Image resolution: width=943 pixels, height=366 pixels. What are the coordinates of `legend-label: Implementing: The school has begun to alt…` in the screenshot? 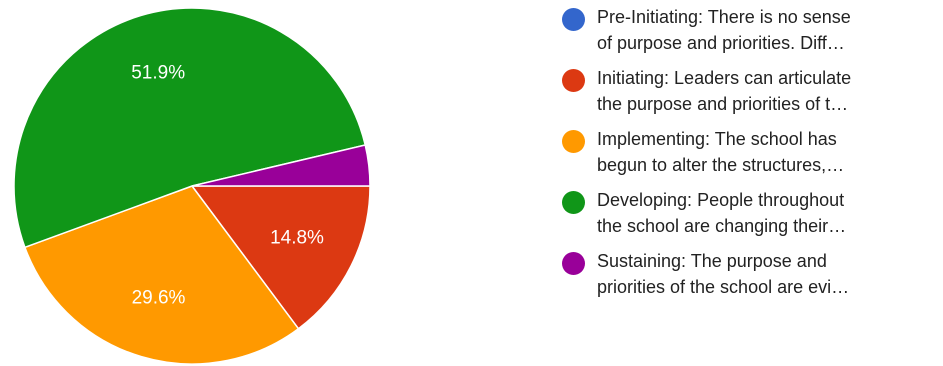 It's located at (720, 152).